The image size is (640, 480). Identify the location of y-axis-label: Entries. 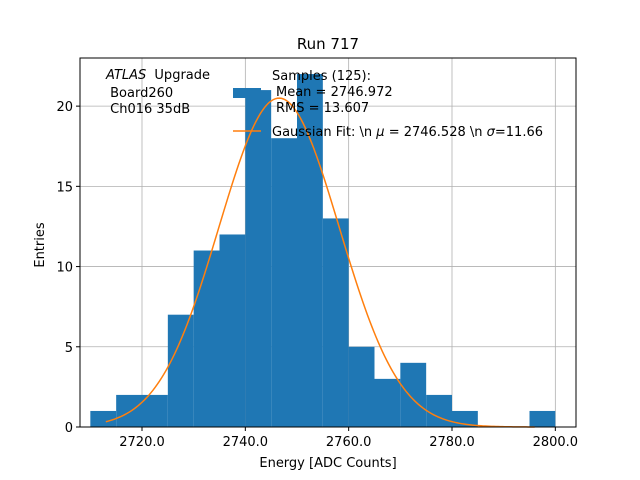
(40, 245).